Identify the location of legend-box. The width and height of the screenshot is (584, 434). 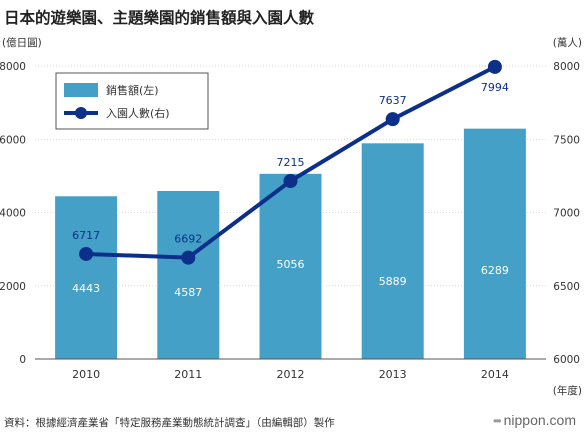
(132, 101).